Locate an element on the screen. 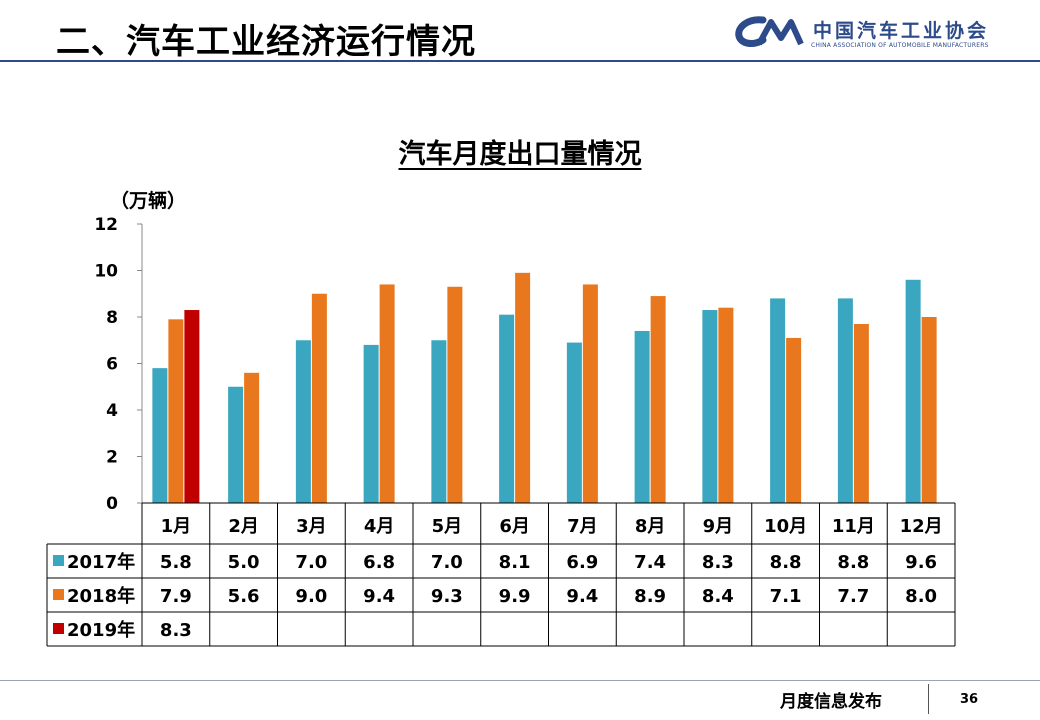 The width and height of the screenshot is (1040, 720). data-label: 8.4 is located at coordinates (718, 596).